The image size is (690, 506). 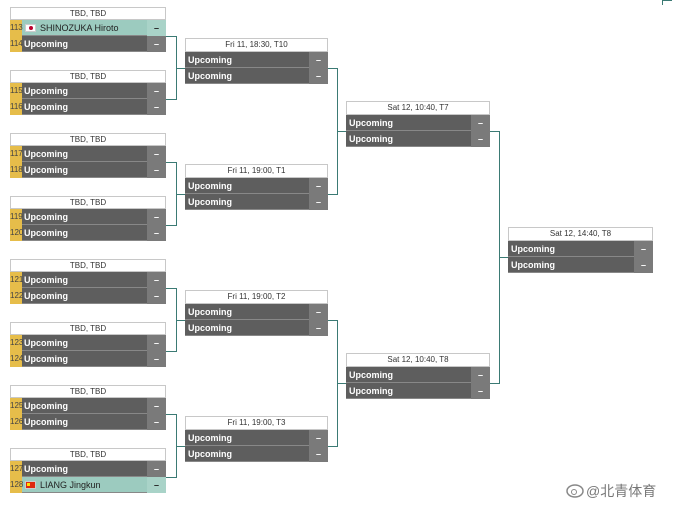 I want to click on seed: 127, so click(x=16, y=469).